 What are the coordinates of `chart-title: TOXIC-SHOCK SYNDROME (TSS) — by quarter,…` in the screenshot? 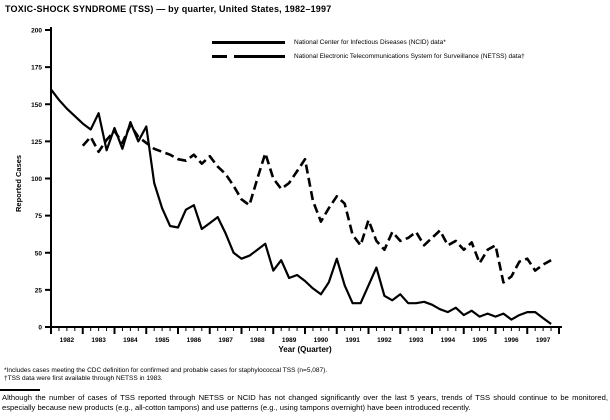 It's located at (168, 9).